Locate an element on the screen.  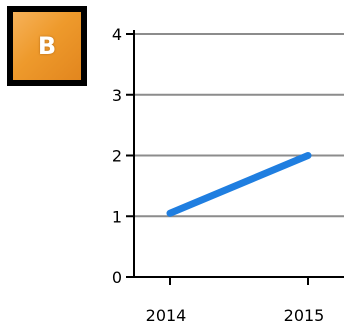
y-tick-label: 1 is located at coordinates (117, 216).